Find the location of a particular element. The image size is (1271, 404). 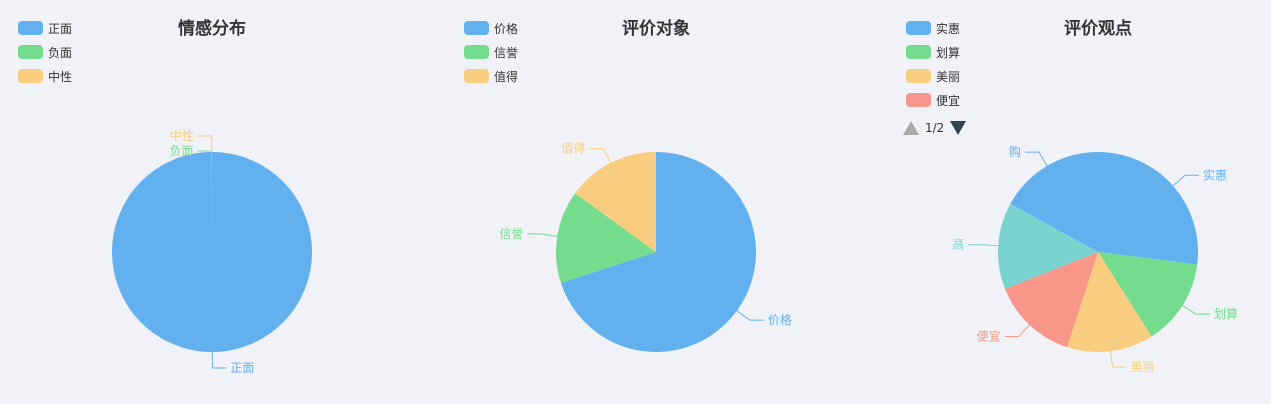

target-chart-title: 评价对象 is located at coordinates (656, 29).